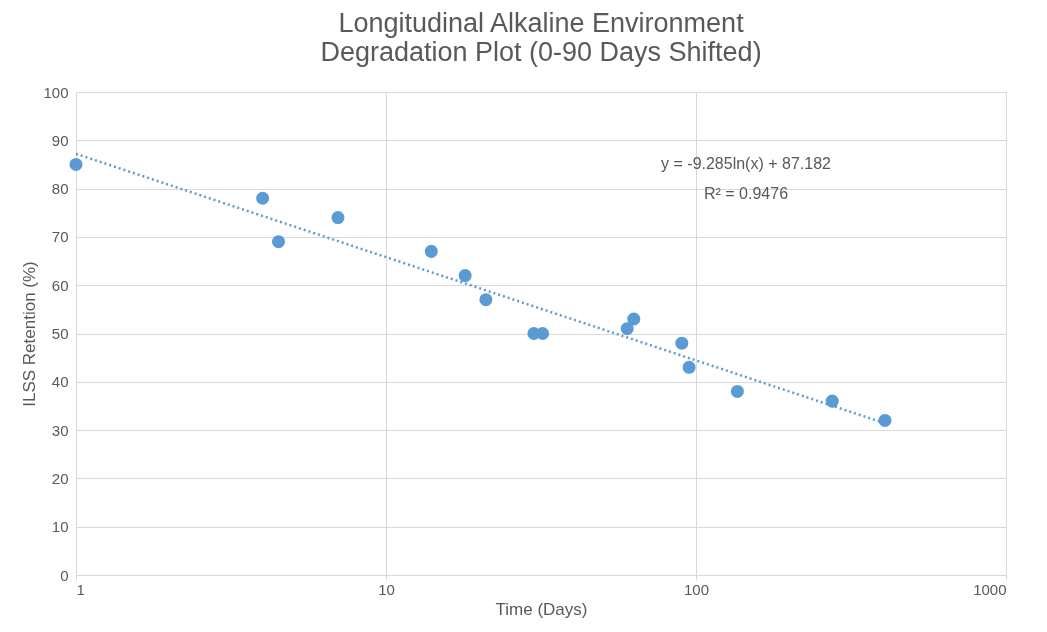 The width and height of the screenshot is (1047, 632). I want to click on annotation: y = -9.285ln(x) + 87.182, so click(746, 163).